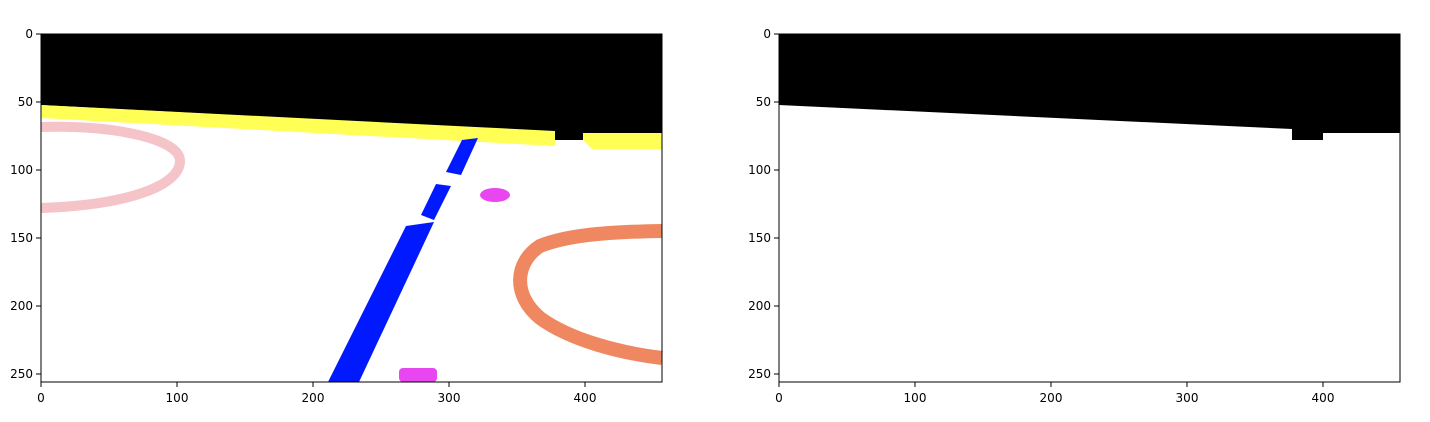 Image resolution: width=1430 pixels, height=422 pixels. Describe the element at coordinates (759, 306) in the screenshot. I see `right-y-tick-label: 200` at that location.